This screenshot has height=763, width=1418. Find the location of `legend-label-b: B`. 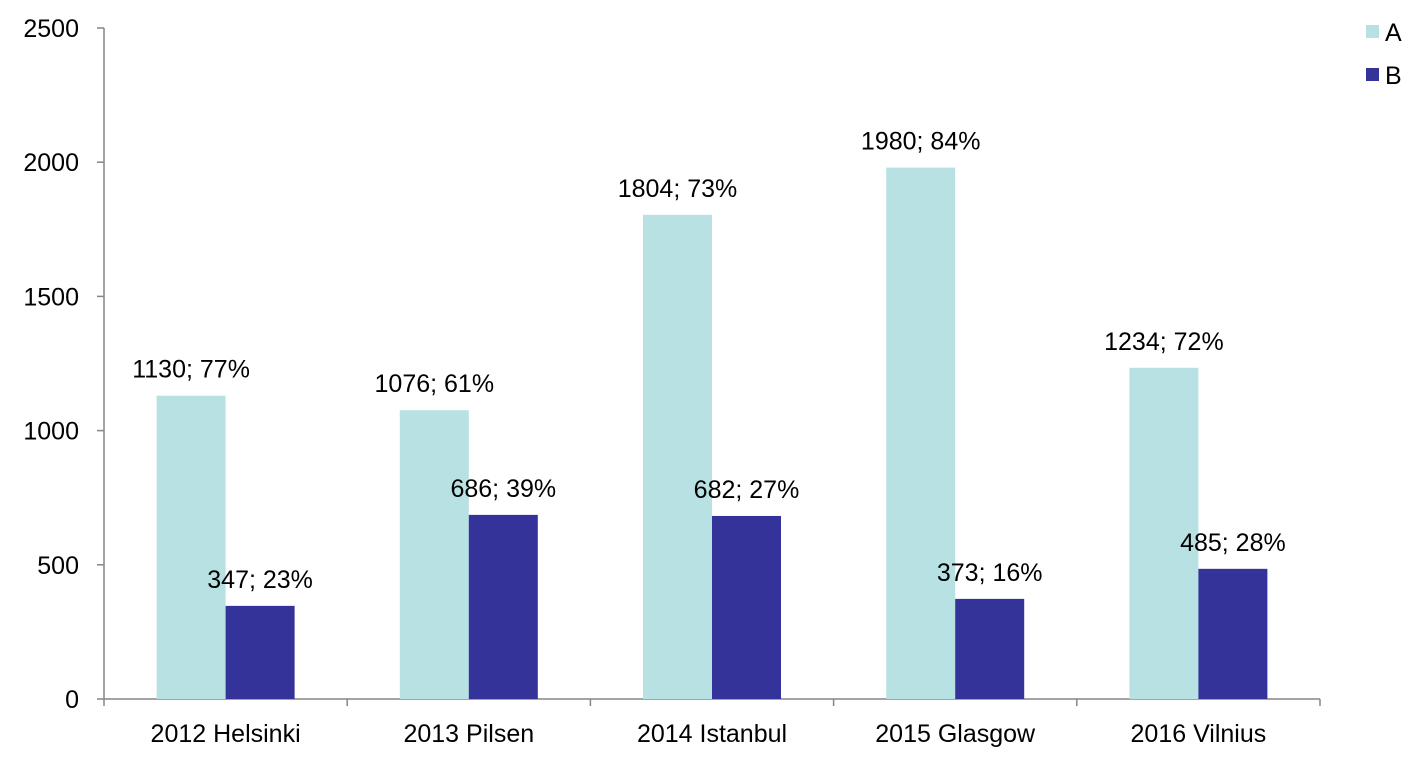

legend-label-b: B is located at coordinates (1393, 76).